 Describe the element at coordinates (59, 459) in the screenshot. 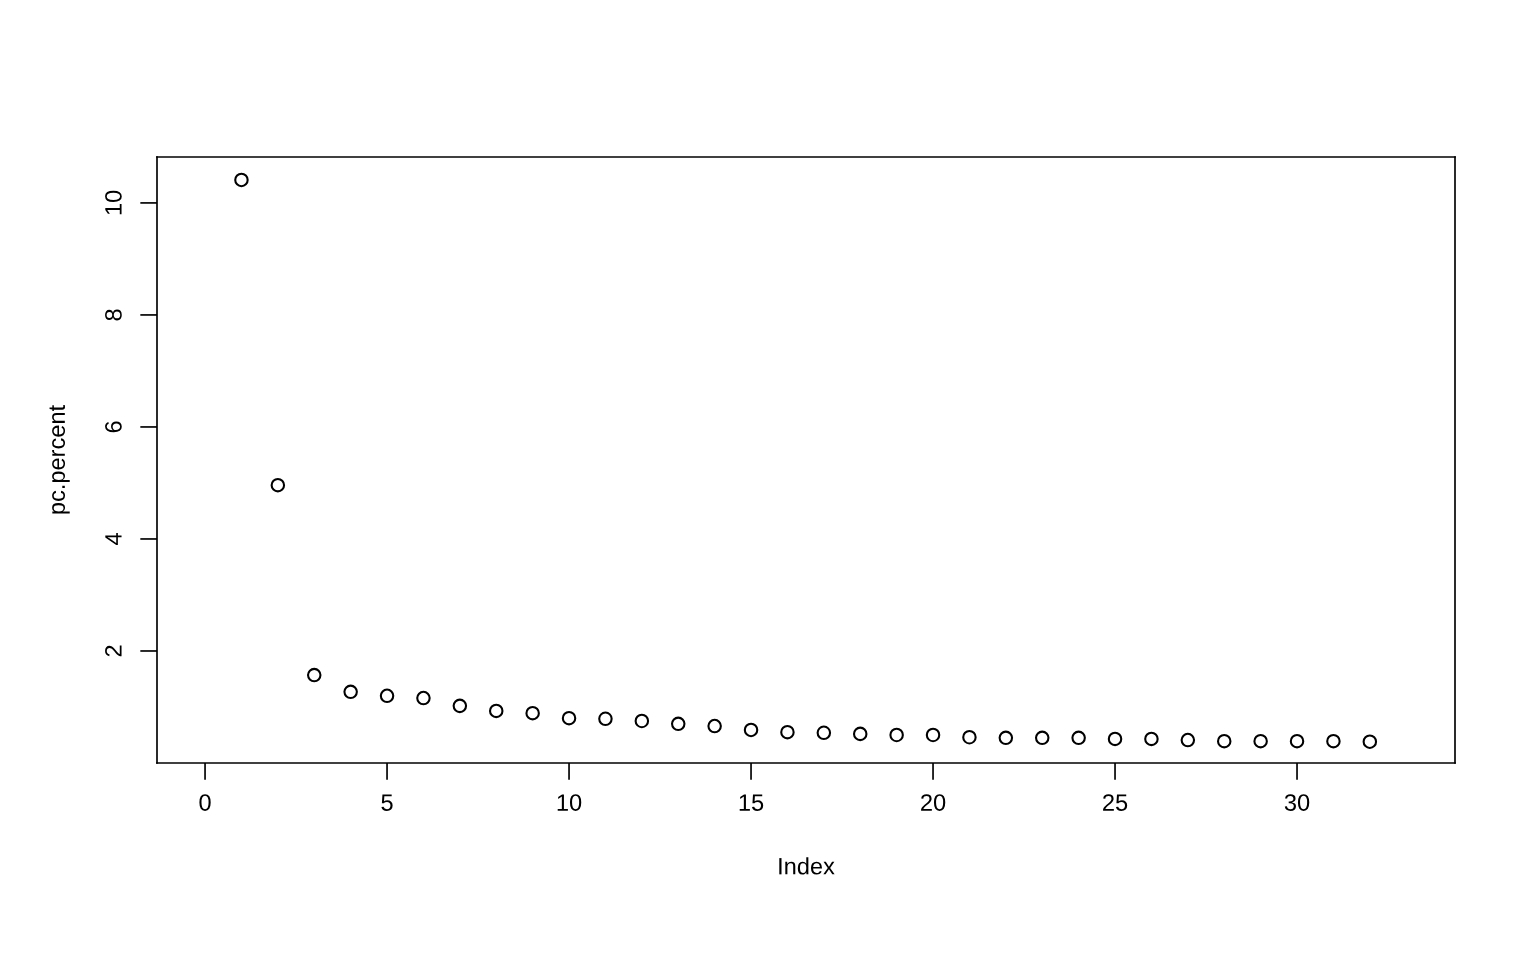

I see `y-axis-title: pc.percent` at that location.